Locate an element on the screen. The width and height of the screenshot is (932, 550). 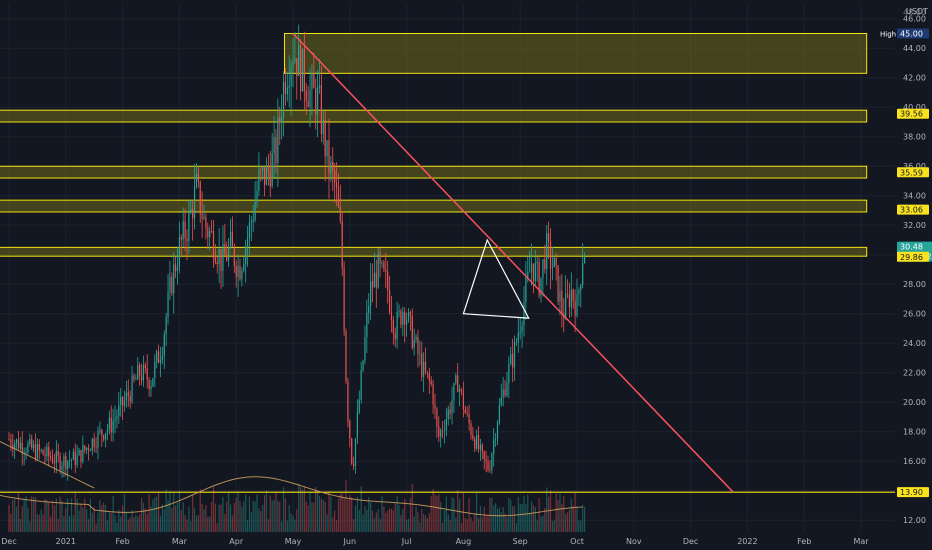
price-tick-label: 42.00 is located at coordinates (914, 78).